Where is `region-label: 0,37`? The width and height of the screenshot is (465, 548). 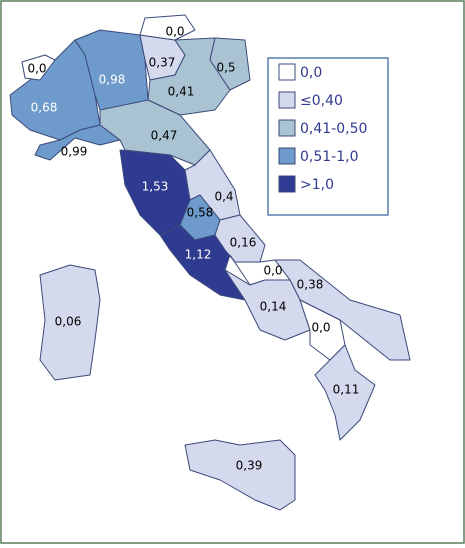 region-label: 0,37 is located at coordinates (162, 63).